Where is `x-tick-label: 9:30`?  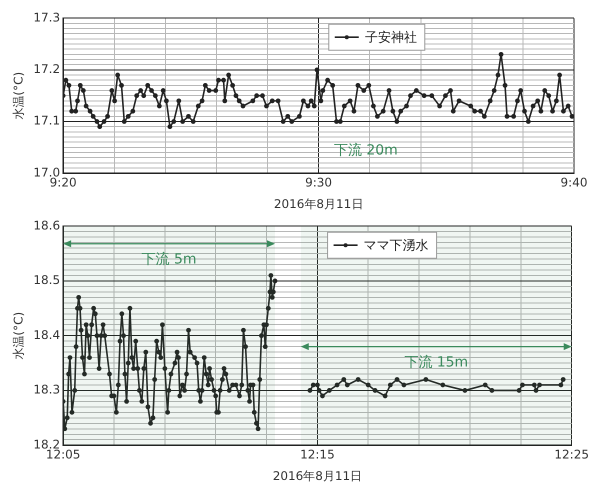
x-tick-label: 9:30 is located at coordinates (318, 183).